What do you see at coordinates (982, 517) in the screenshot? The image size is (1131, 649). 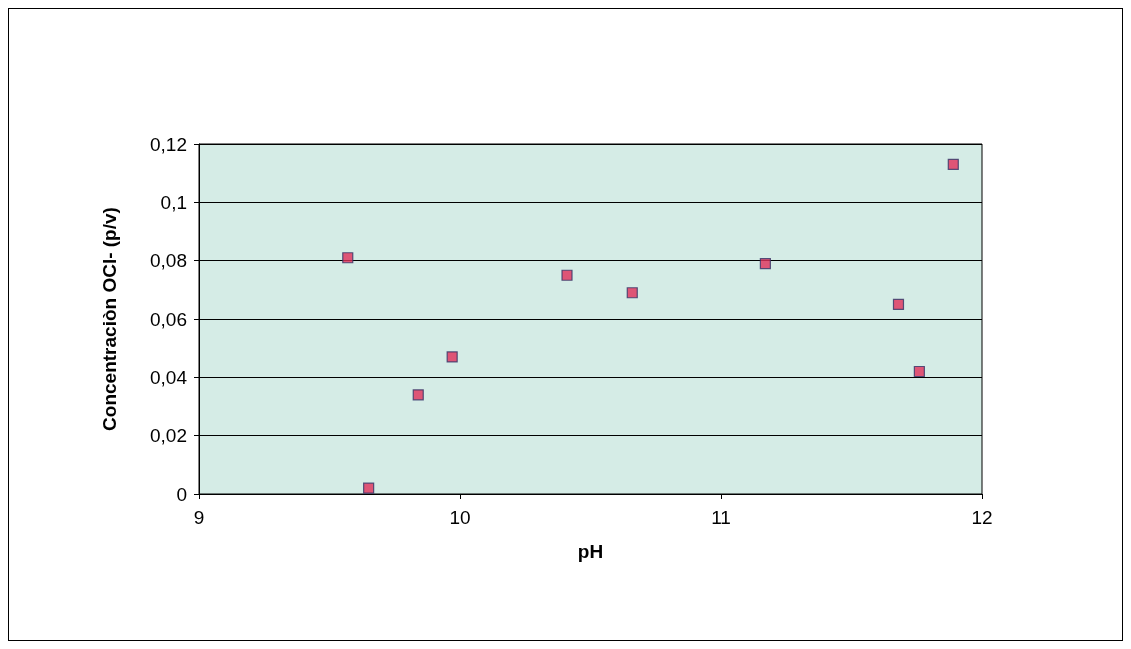 I see `x-tick-label: 12` at bounding box center [982, 517].